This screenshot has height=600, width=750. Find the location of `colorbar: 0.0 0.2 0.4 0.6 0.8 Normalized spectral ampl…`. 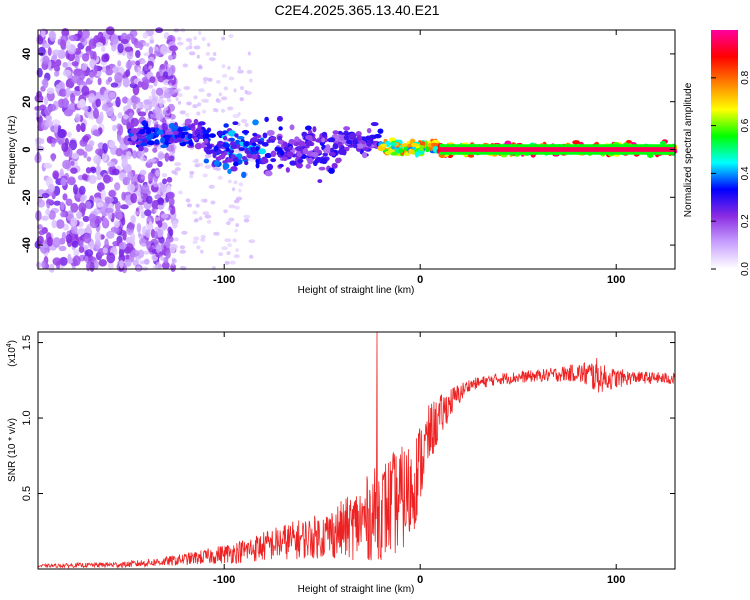

colorbar: 0.0 0.2 0.4 0.6 0.8 Normalized spectral ampl… is located at coordinates (716, 153).